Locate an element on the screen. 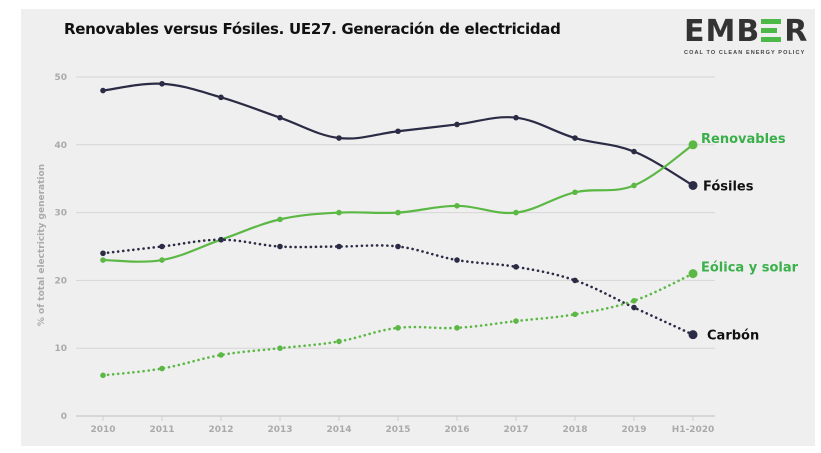 The height and width of the screenshot is (453, 821). series-label-carbon: Carbón is located at coordinates (733, 336).